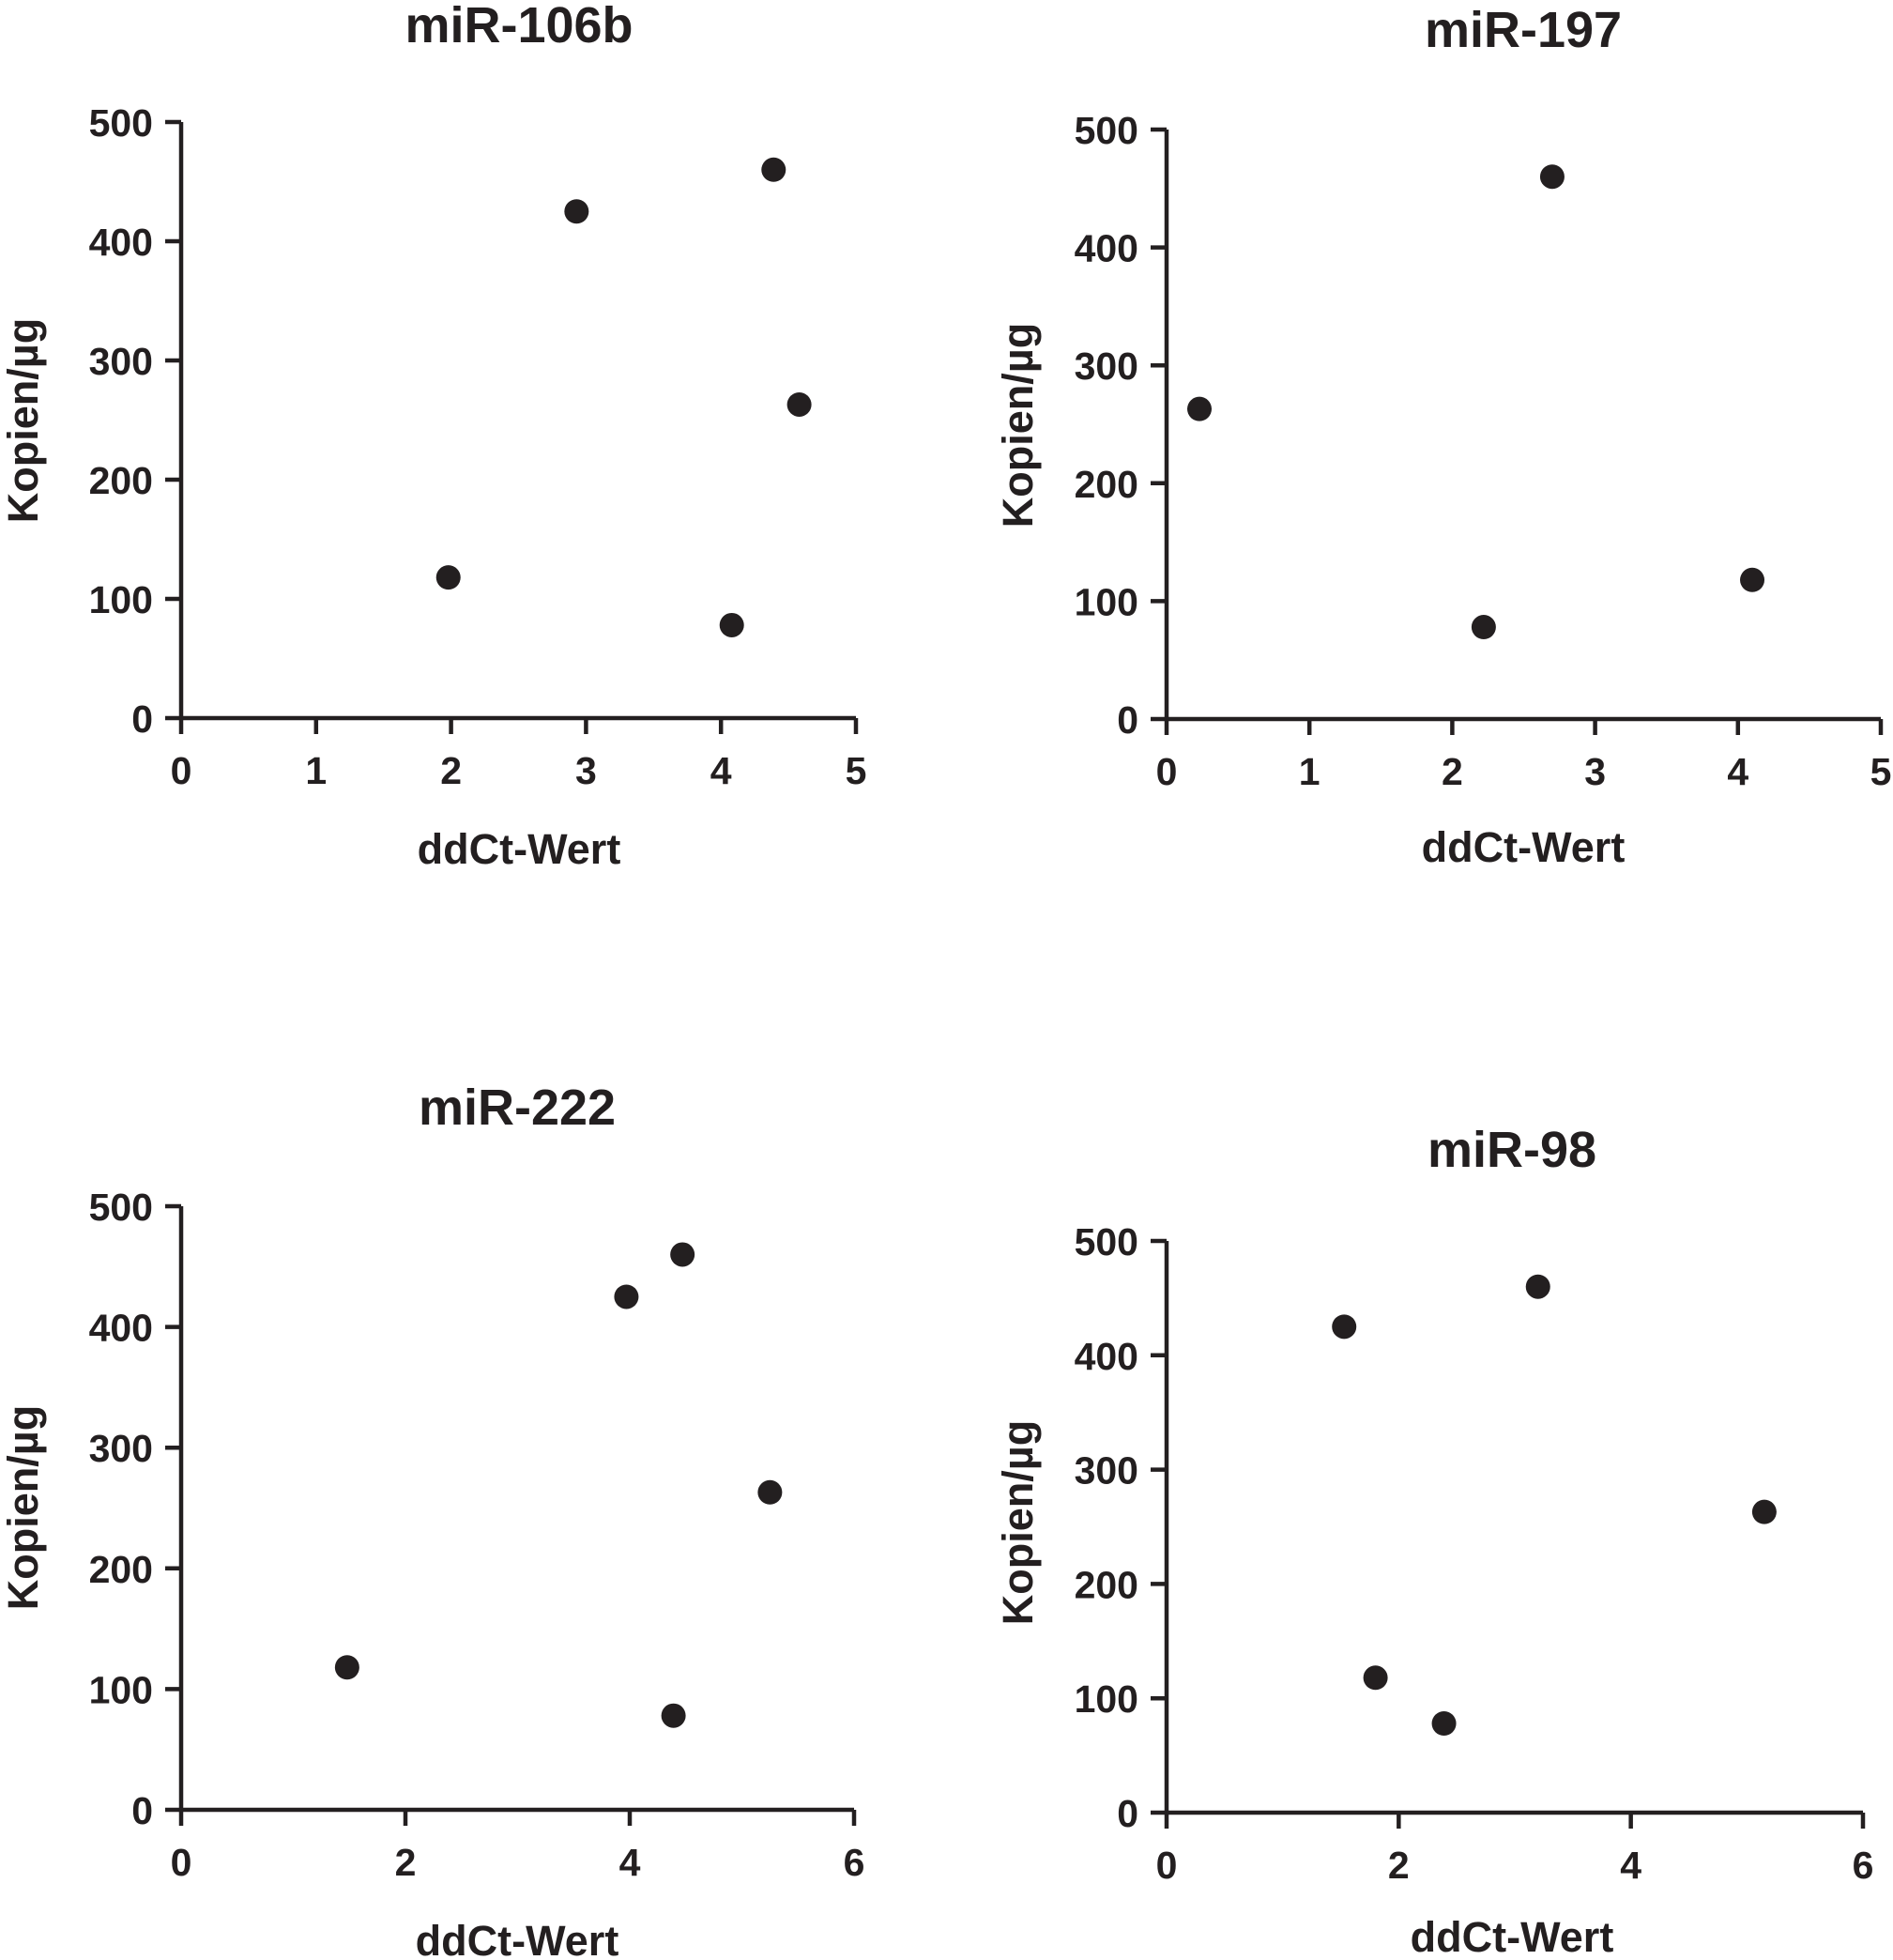 This screenshot has height=1960, width=1893. Describe the element at coordinates (519, 27) in the screenshot. I see `chart-title: miR-106b` at that location.